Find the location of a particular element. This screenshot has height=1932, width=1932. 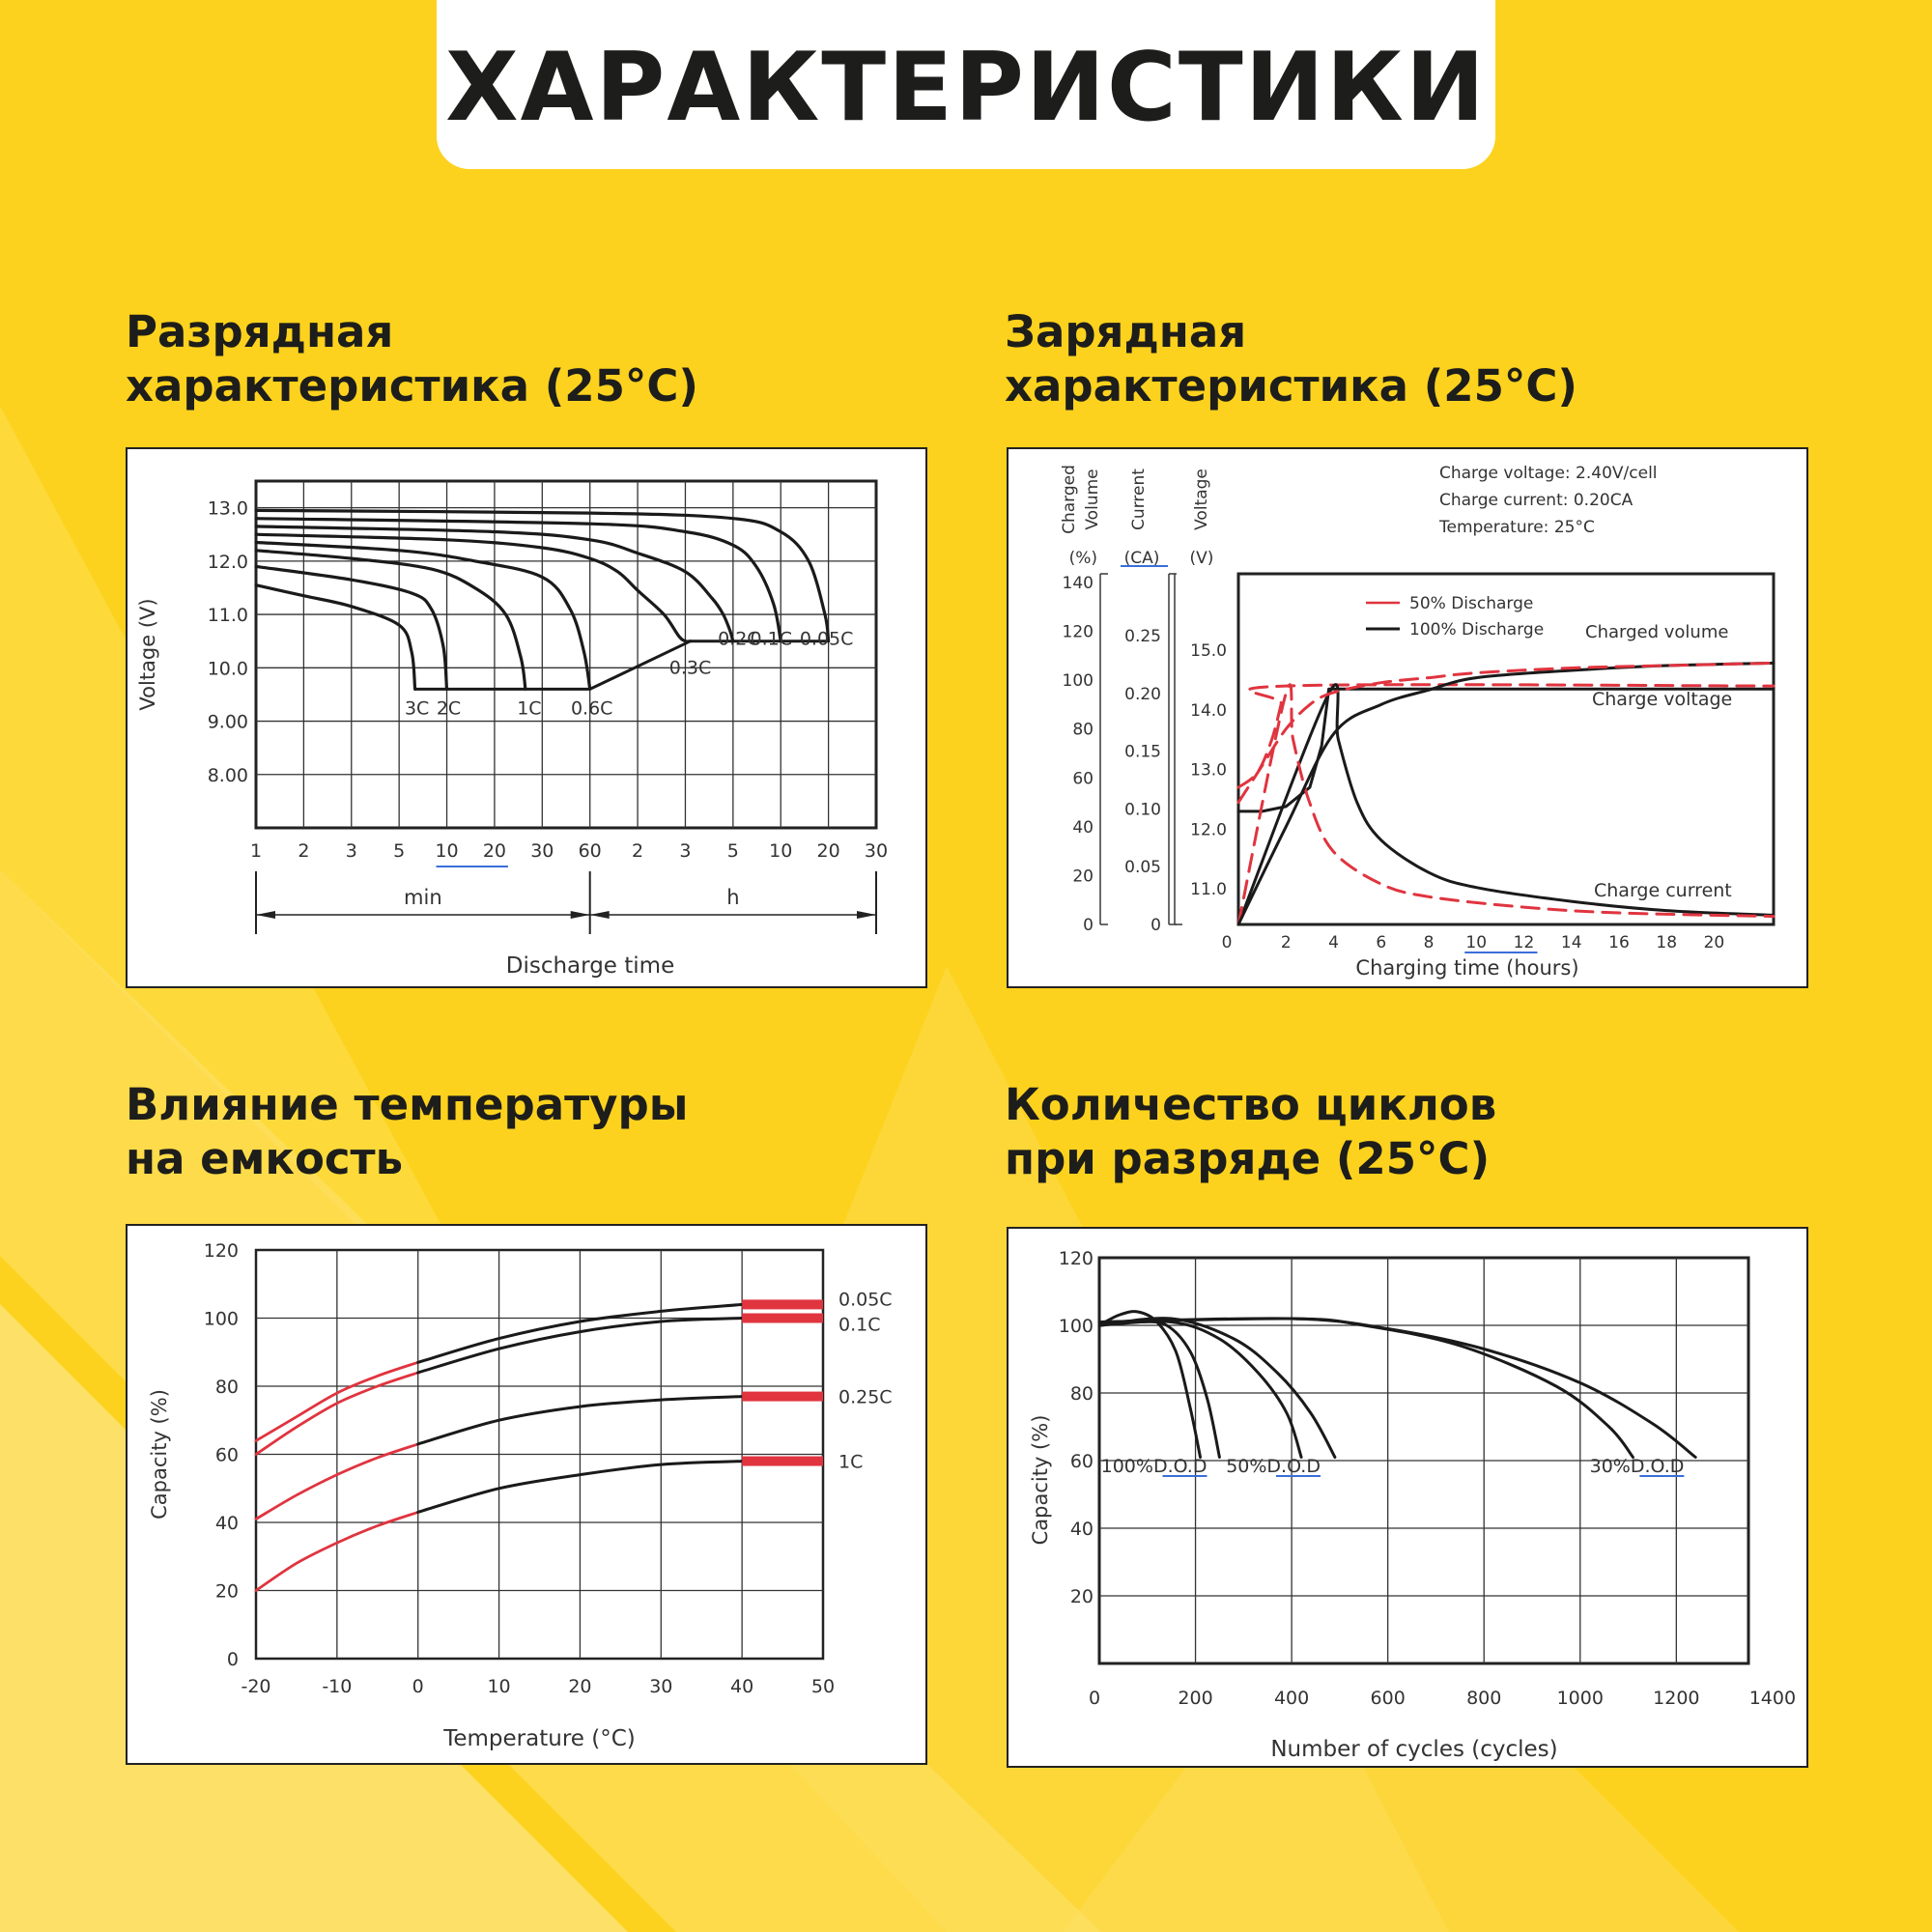

section-title-line1: Зарядная is located at coordinates (1126, 331).